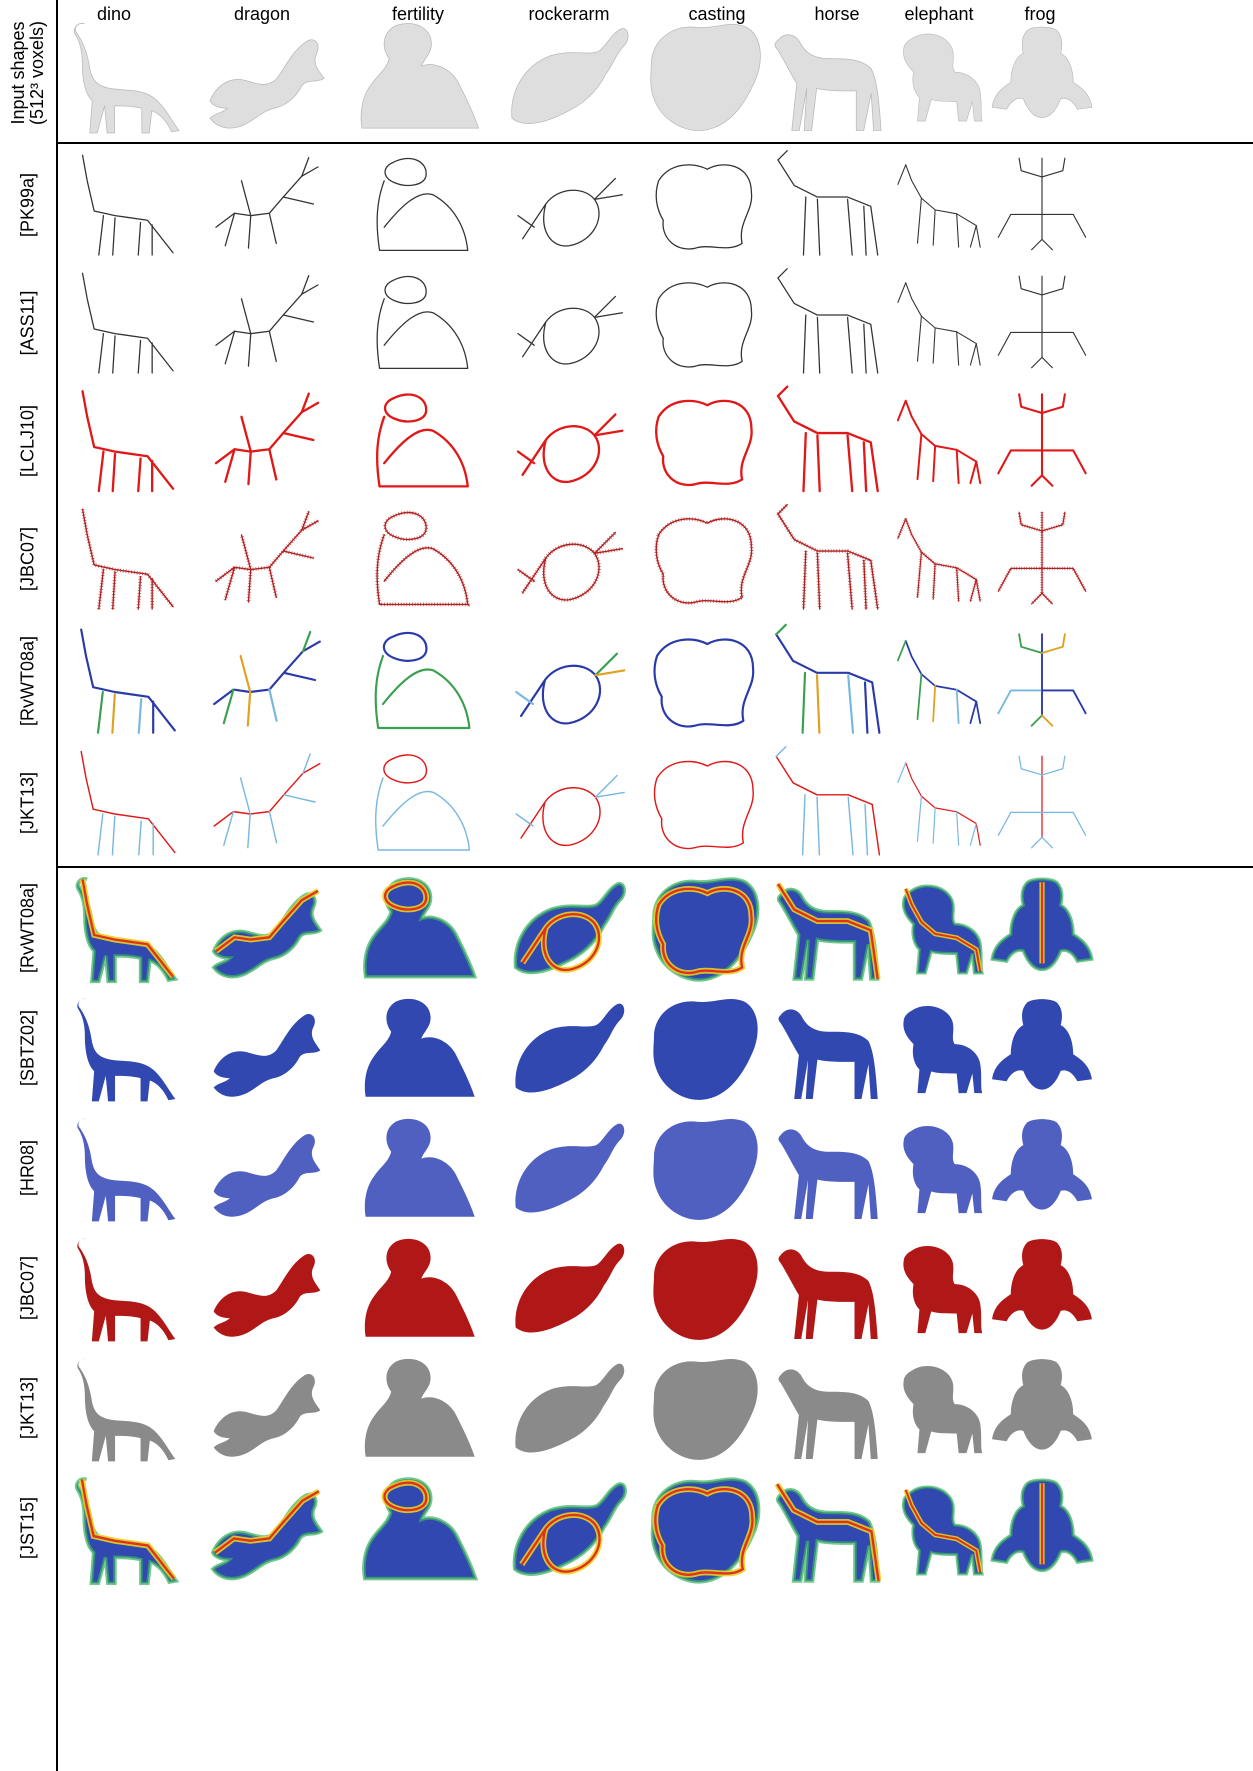 This screenshot has height=1771, width=1253. I want to click on surface-6-horse, so click(829, 1529).